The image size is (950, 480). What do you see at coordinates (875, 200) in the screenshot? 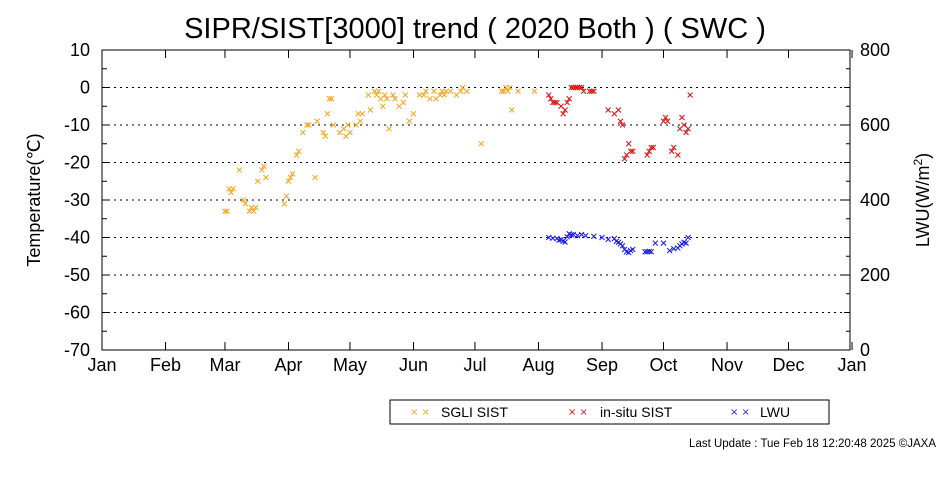
I see `y2-tick-label: 400` at bounding box center [875, 200].